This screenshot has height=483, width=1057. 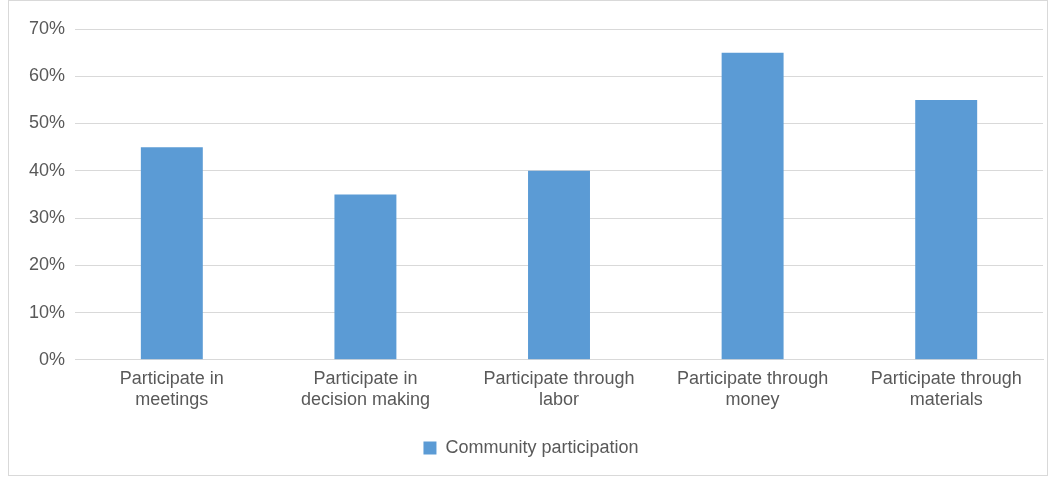 I want to click on y-tick-label: 60%, so click(x=47, y=75).